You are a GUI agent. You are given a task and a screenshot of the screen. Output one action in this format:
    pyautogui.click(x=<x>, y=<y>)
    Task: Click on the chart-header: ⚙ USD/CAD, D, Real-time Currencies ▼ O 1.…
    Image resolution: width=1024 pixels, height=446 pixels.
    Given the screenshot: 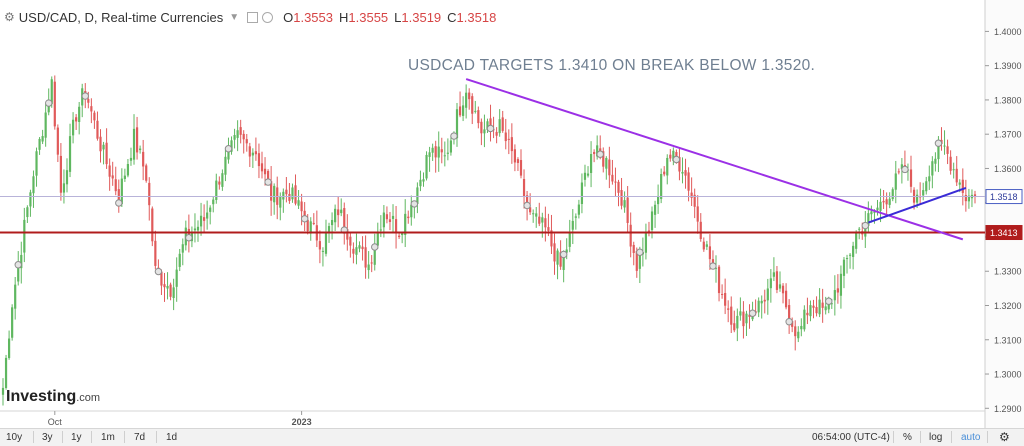 What is the action you would take?
    pyautogui.click(x=250, y=17)
    